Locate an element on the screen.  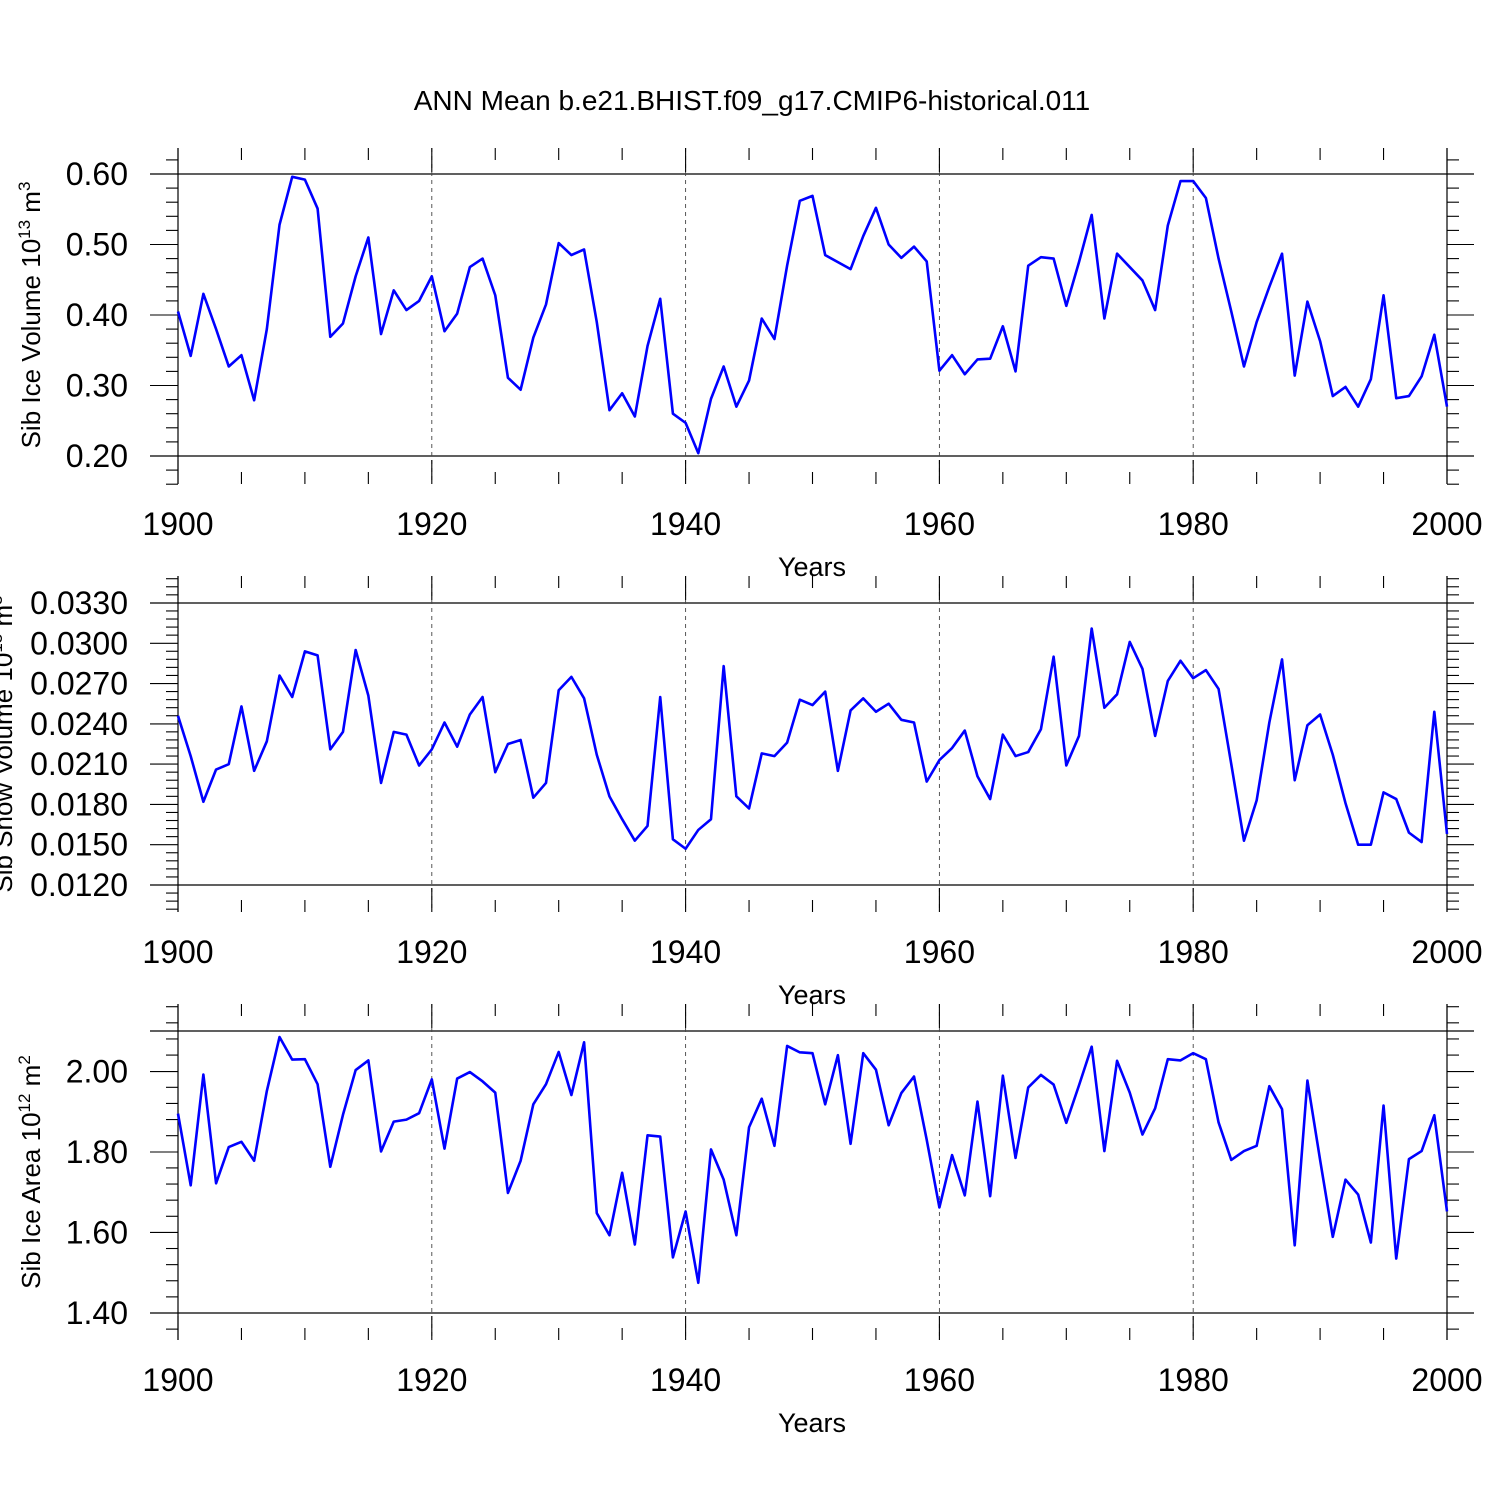
y-tick-label: 0.20 is located at coordinates (97, 456).